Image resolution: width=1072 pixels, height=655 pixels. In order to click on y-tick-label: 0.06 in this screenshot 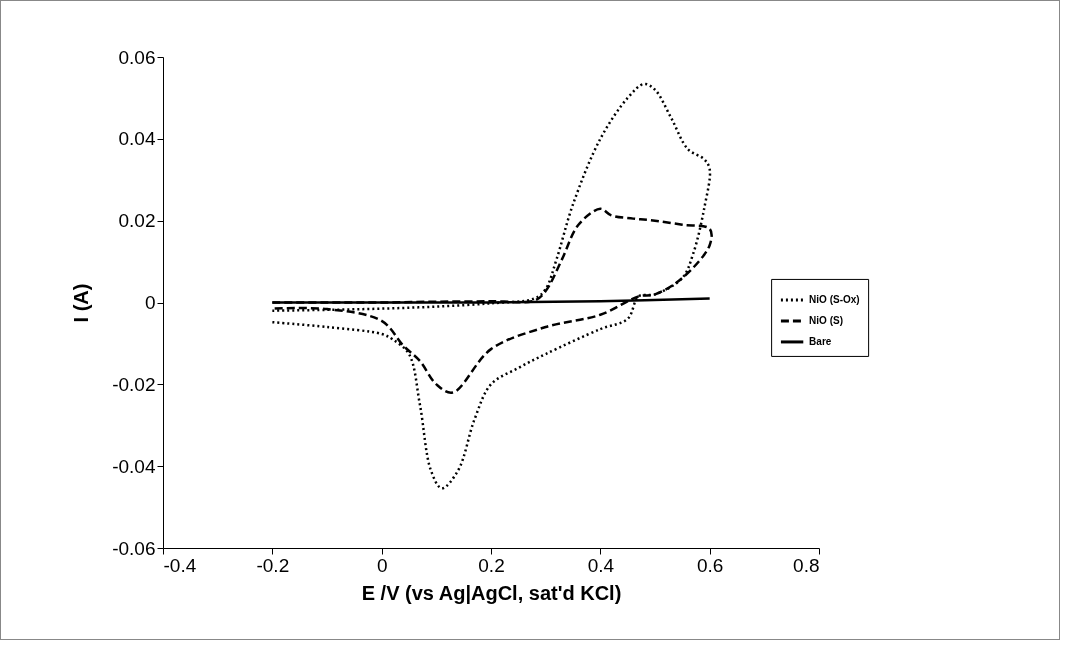, I will do `click(137, 57)`.